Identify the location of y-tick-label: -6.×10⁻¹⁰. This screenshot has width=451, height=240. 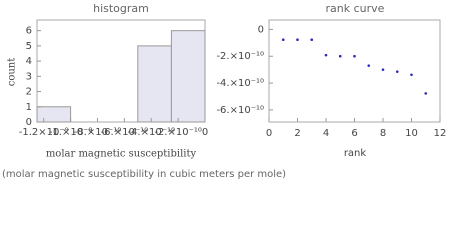
(240, 110).